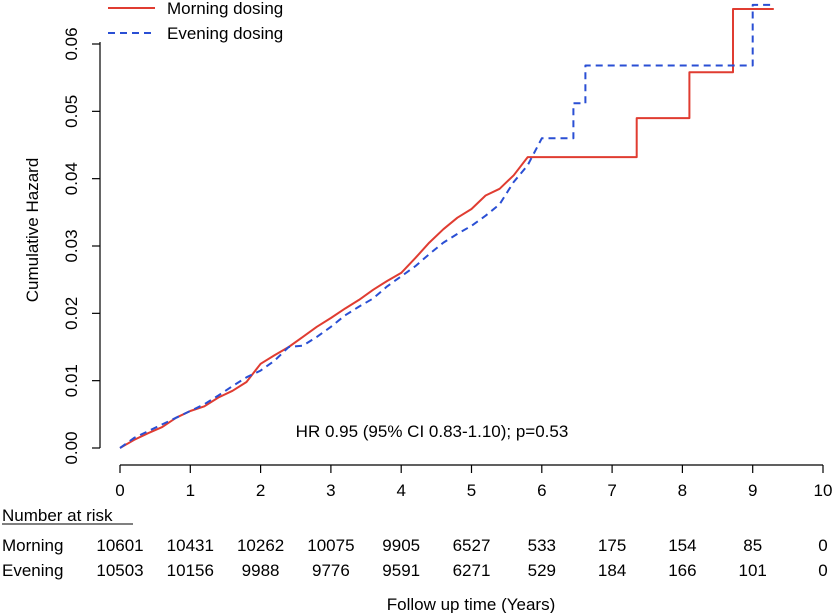 Image resolution: width=833 pixels, height=613 pixels. I want to click on x-ticks: 0 1 2 3 4 5 6 7 8 9 10, so click(473, 482).